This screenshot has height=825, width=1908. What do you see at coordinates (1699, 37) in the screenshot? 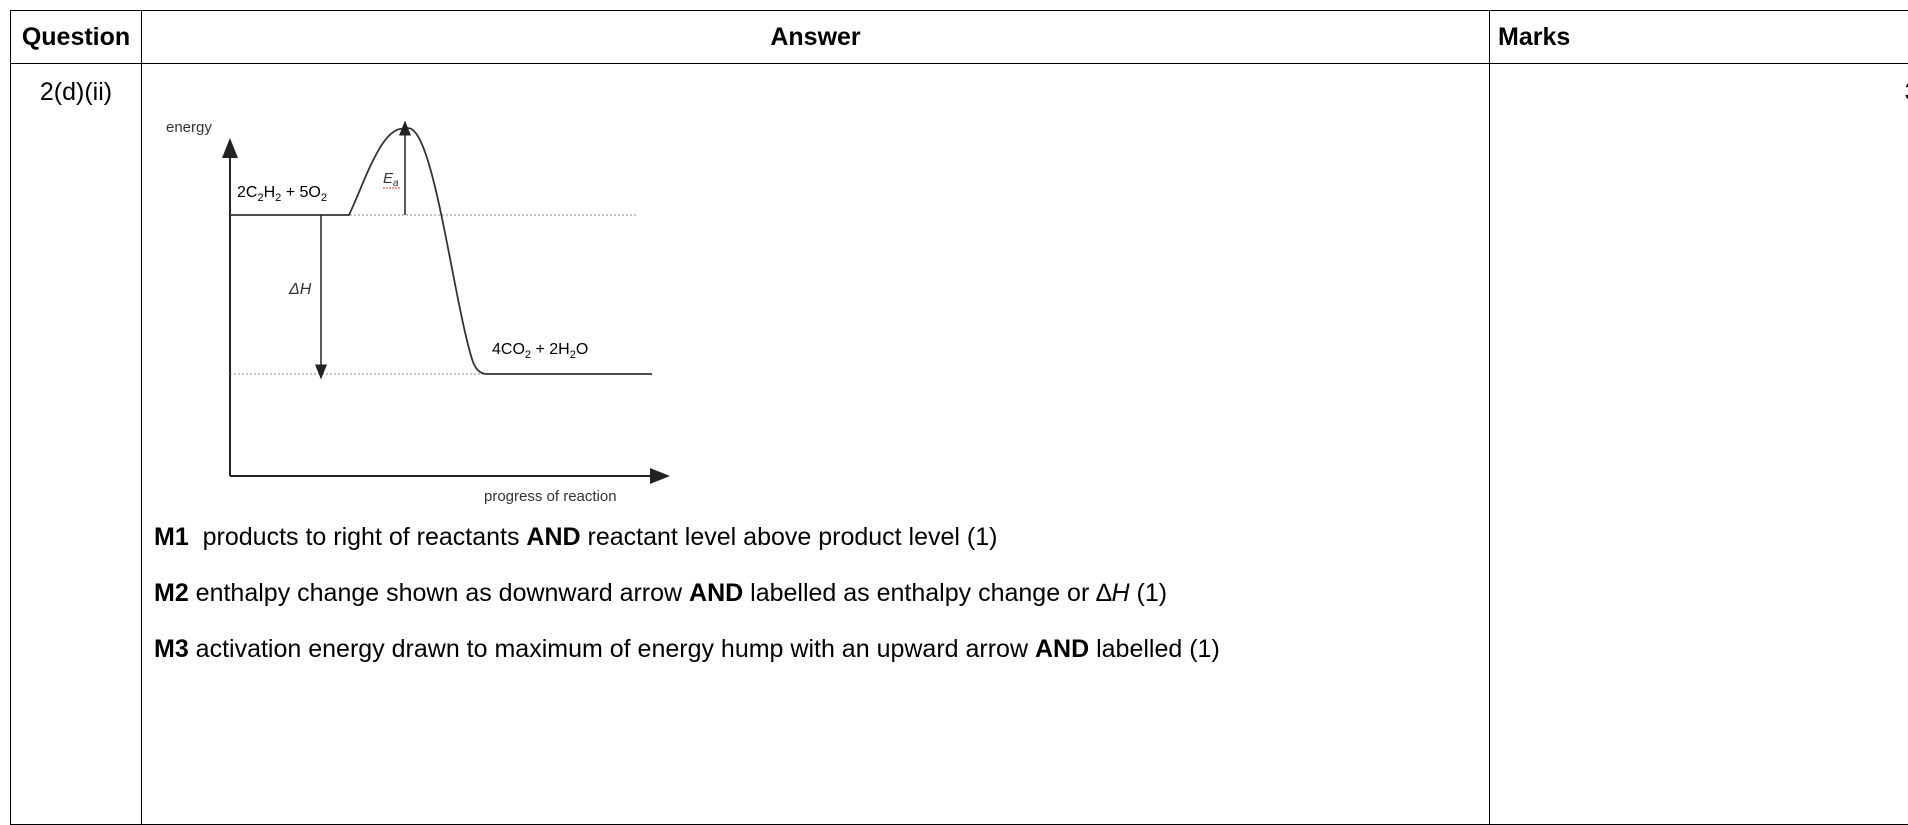
I see `header-marks: Marks` at bounding box center [1699, 37].